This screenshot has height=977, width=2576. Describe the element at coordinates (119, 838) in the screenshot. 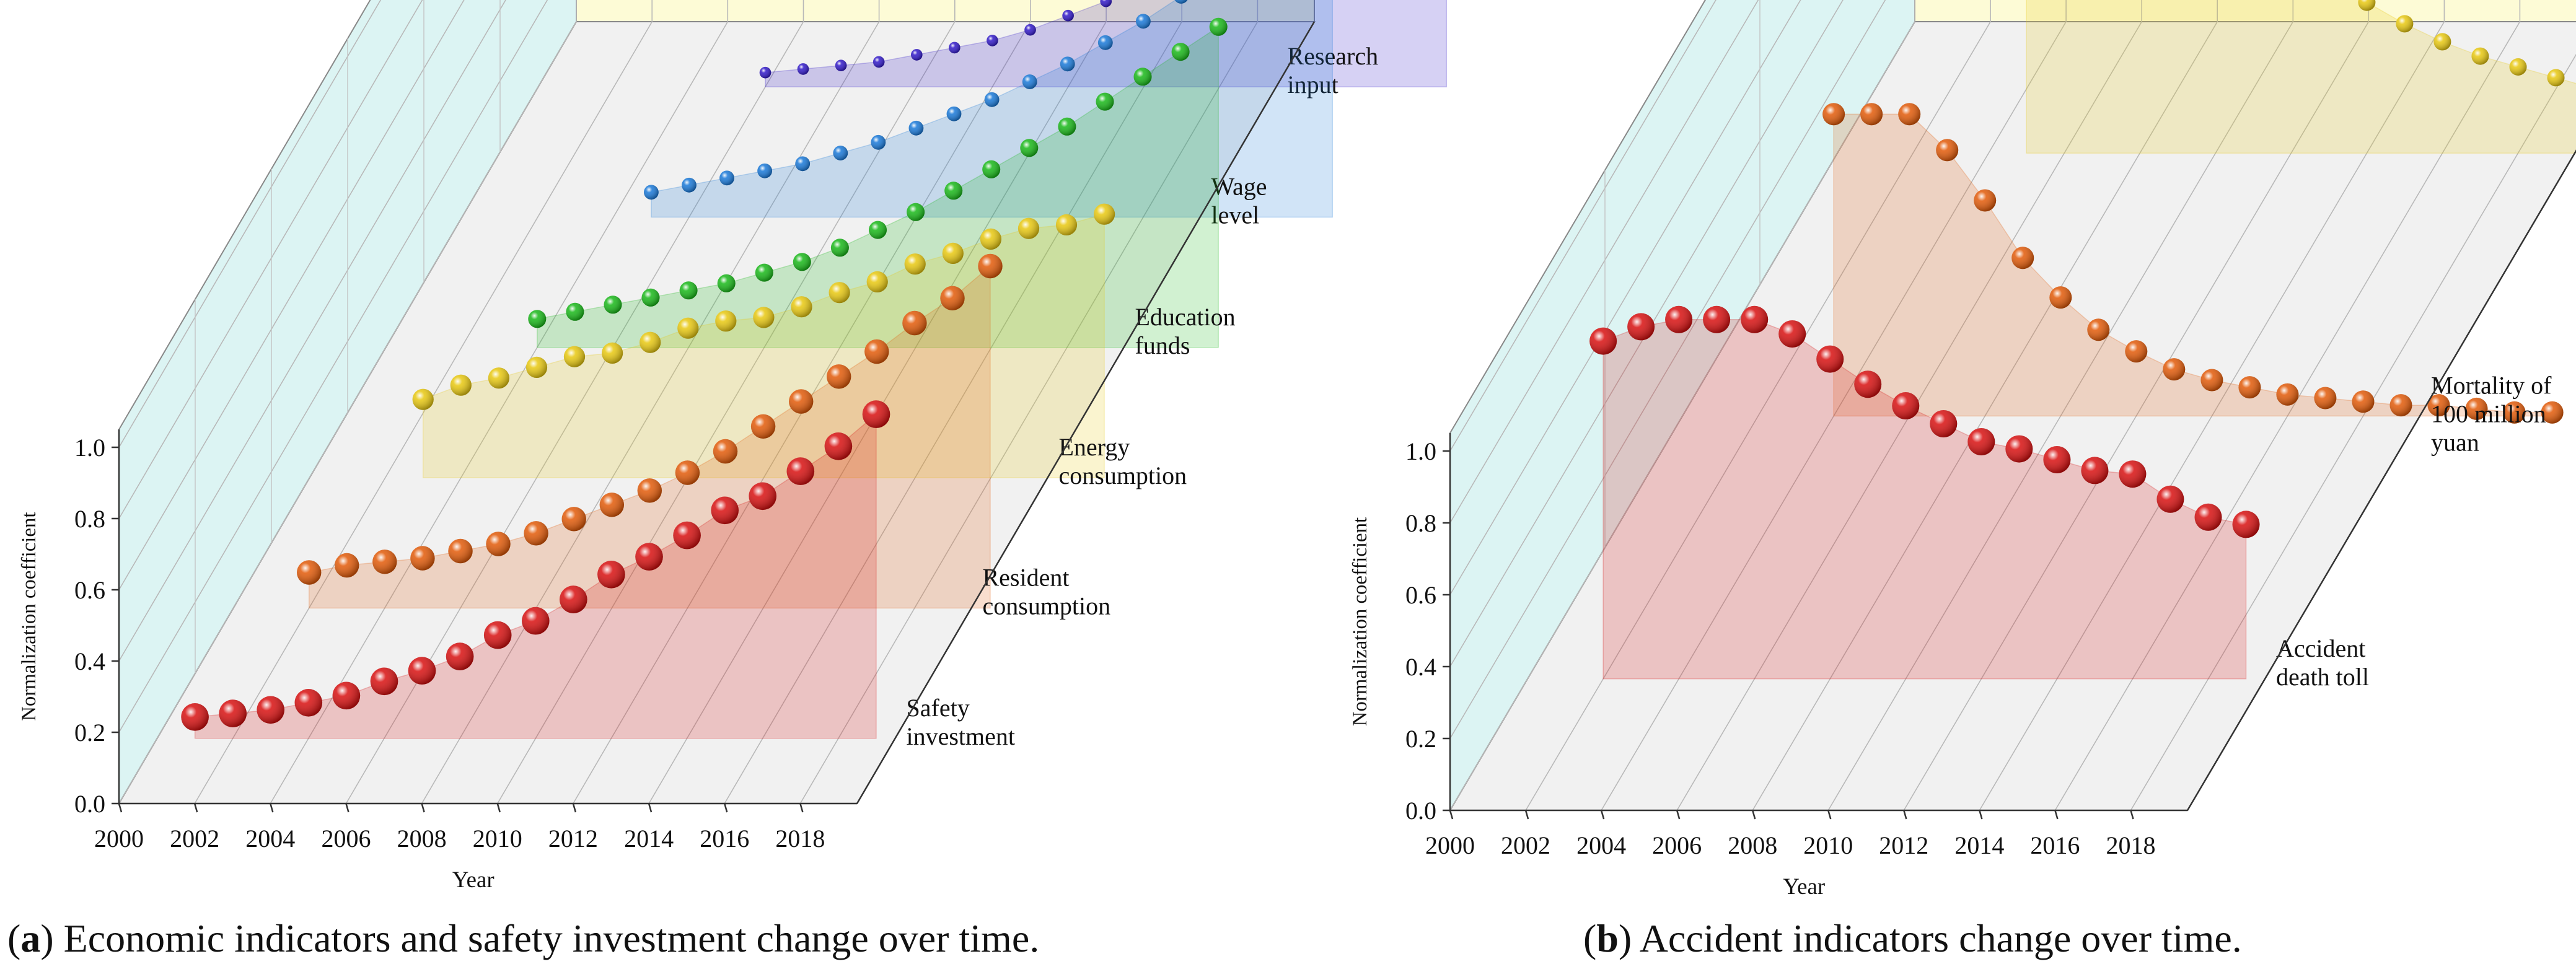

I see `chart-a-x-tick-label: 2000` at that location.